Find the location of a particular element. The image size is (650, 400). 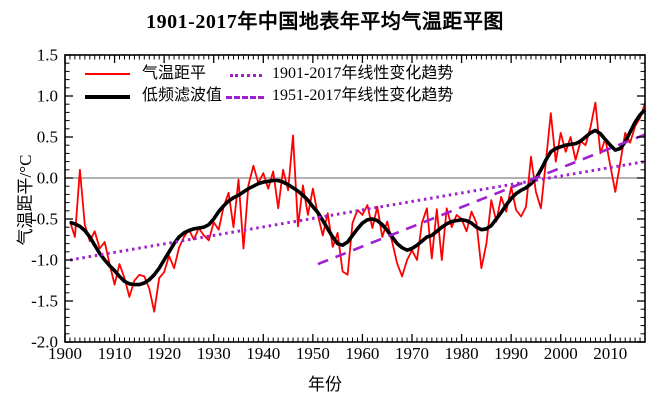

y-tick-label: -0.5 is located at coordinates (44, 219).